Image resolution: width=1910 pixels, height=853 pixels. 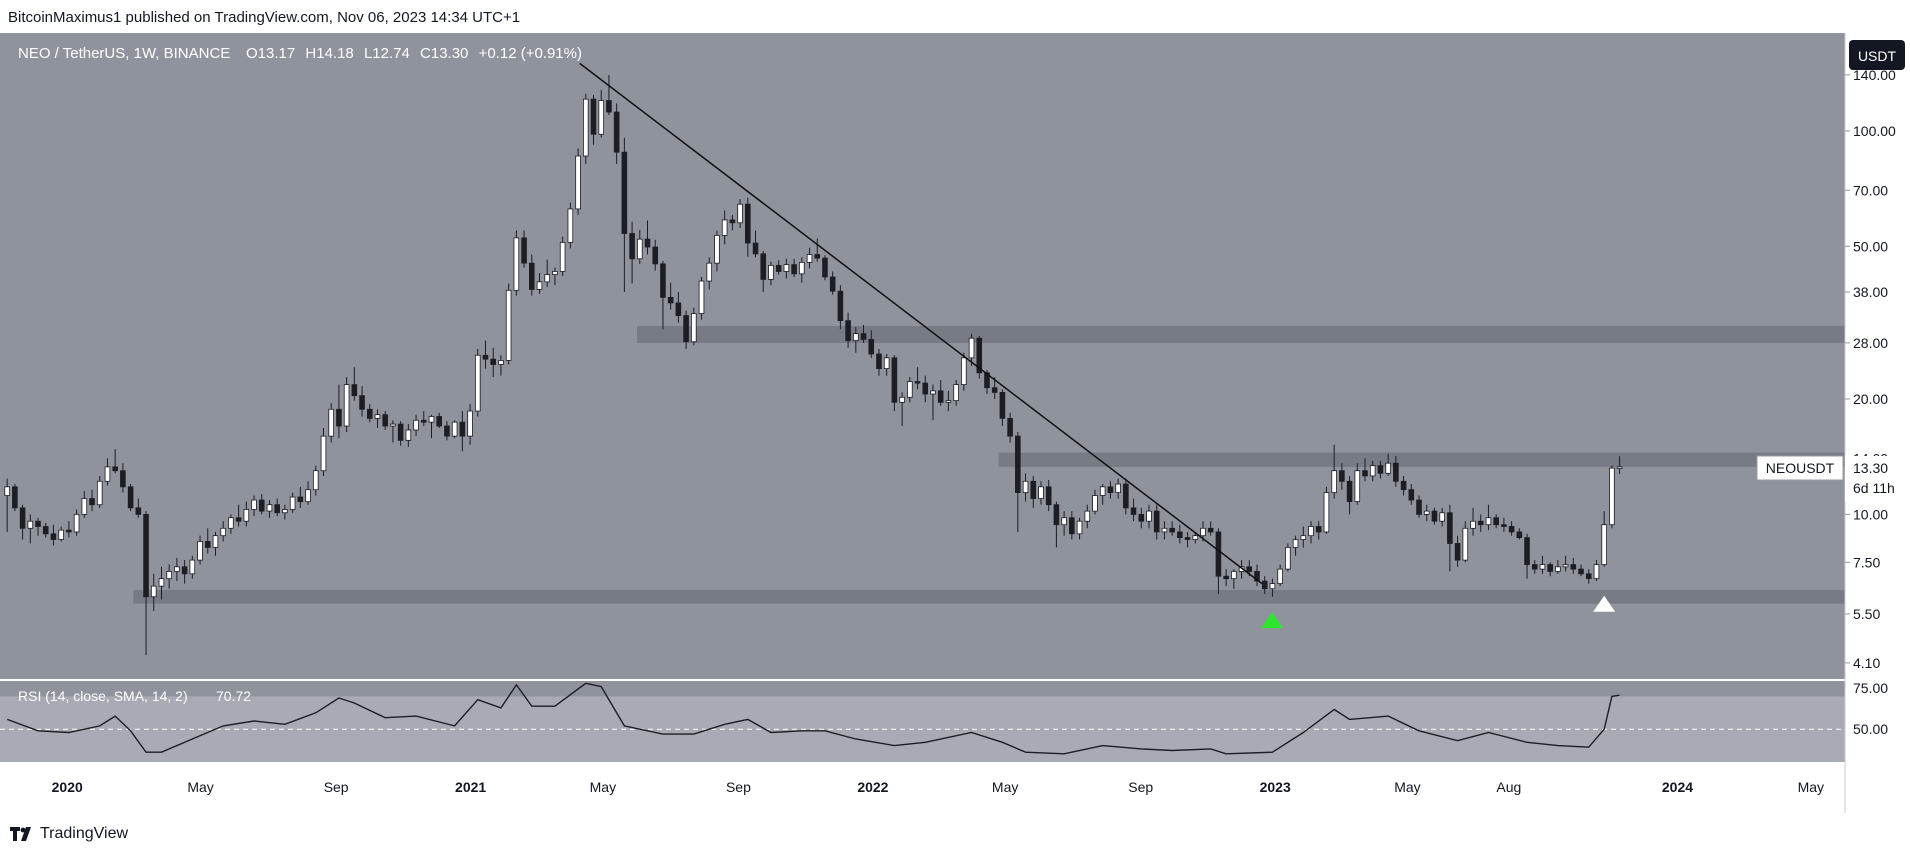 What do you see at coordinates (425, 53) in the screenshot?
I see `close-label: C` at bounding box center [425, 53].